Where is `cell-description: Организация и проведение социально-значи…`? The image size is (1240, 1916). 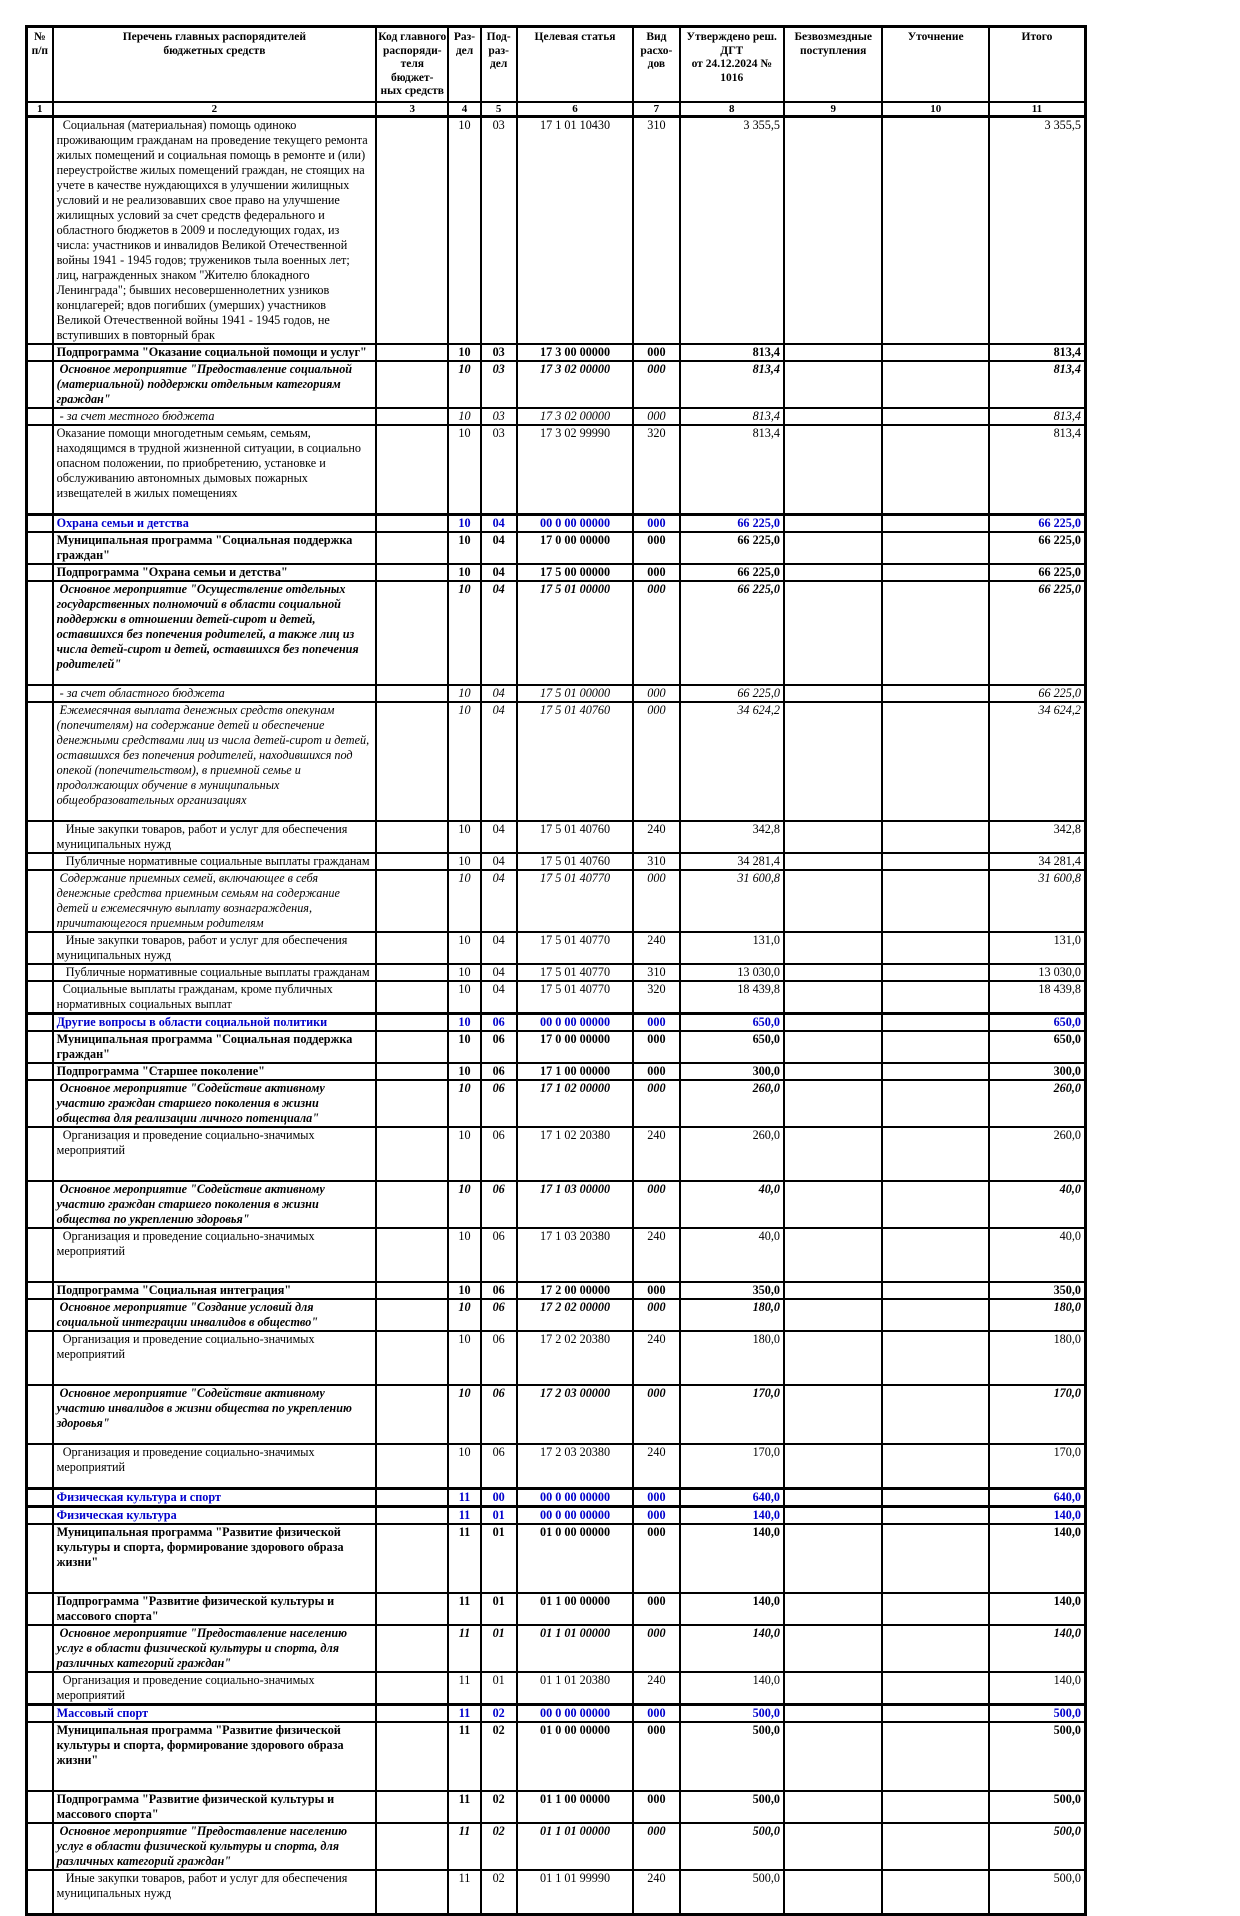 cell-description: Организация и проведение социально-значи… is located at coordinates (214, 1465).